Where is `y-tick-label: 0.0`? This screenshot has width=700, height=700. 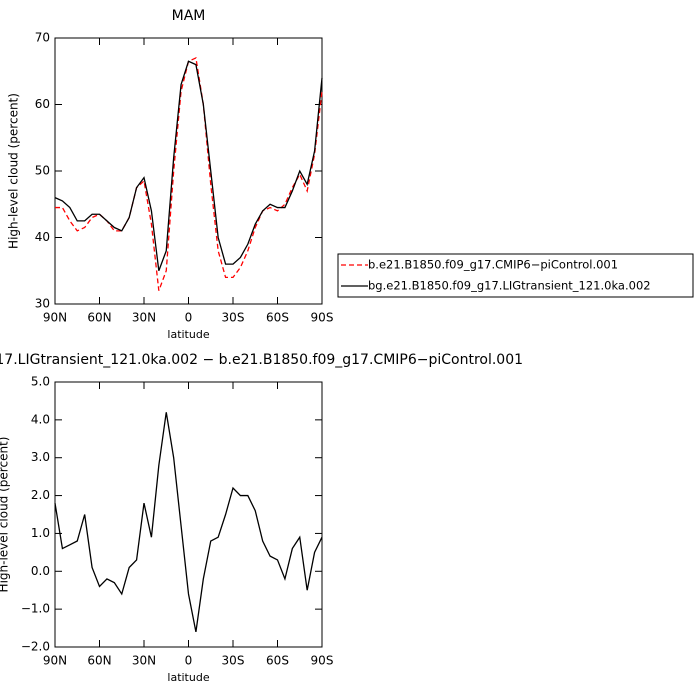
y-tick-label: 0.0 is located at coordinates (40, 571).